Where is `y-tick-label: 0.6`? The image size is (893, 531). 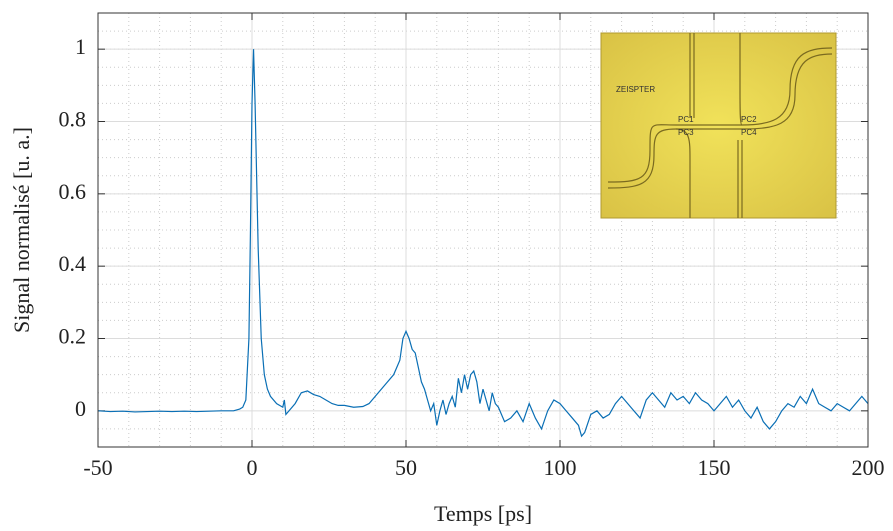
y-tick-label: 0.6 is located at coordinates (73, 191).